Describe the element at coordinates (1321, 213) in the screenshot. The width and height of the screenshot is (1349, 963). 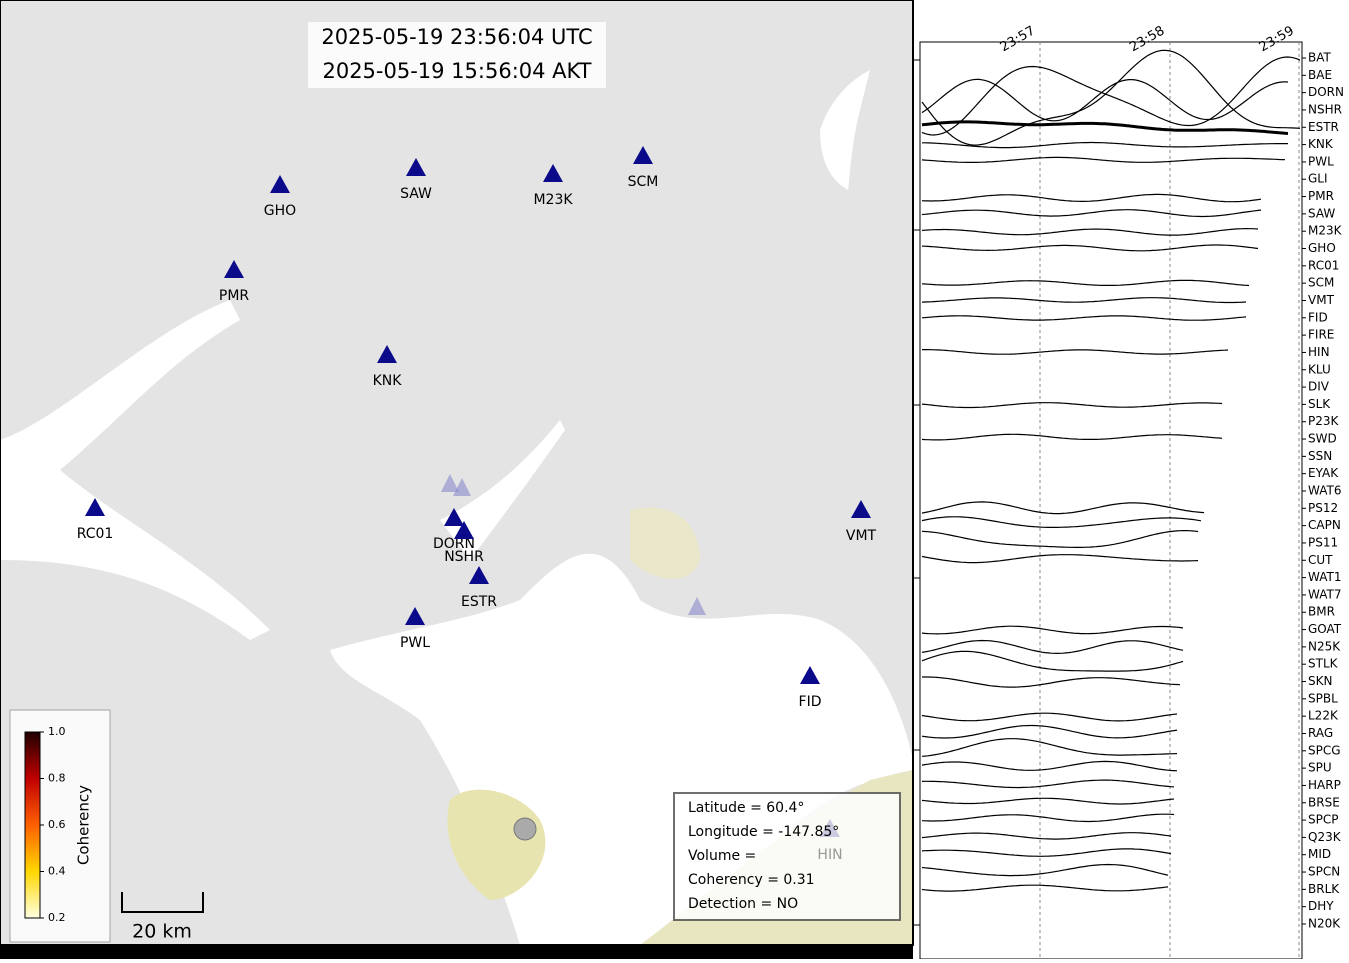
I see `trace-station: SAW` at that location.